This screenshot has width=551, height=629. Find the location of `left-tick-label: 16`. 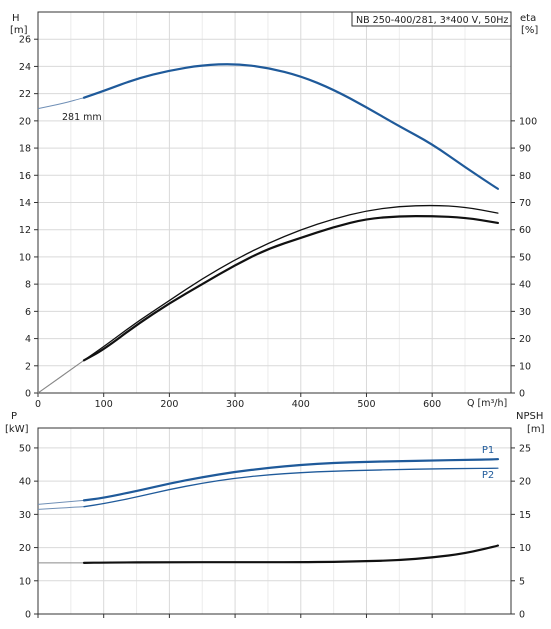

left-tick-label: 16 is located at coordinates (25, 176).